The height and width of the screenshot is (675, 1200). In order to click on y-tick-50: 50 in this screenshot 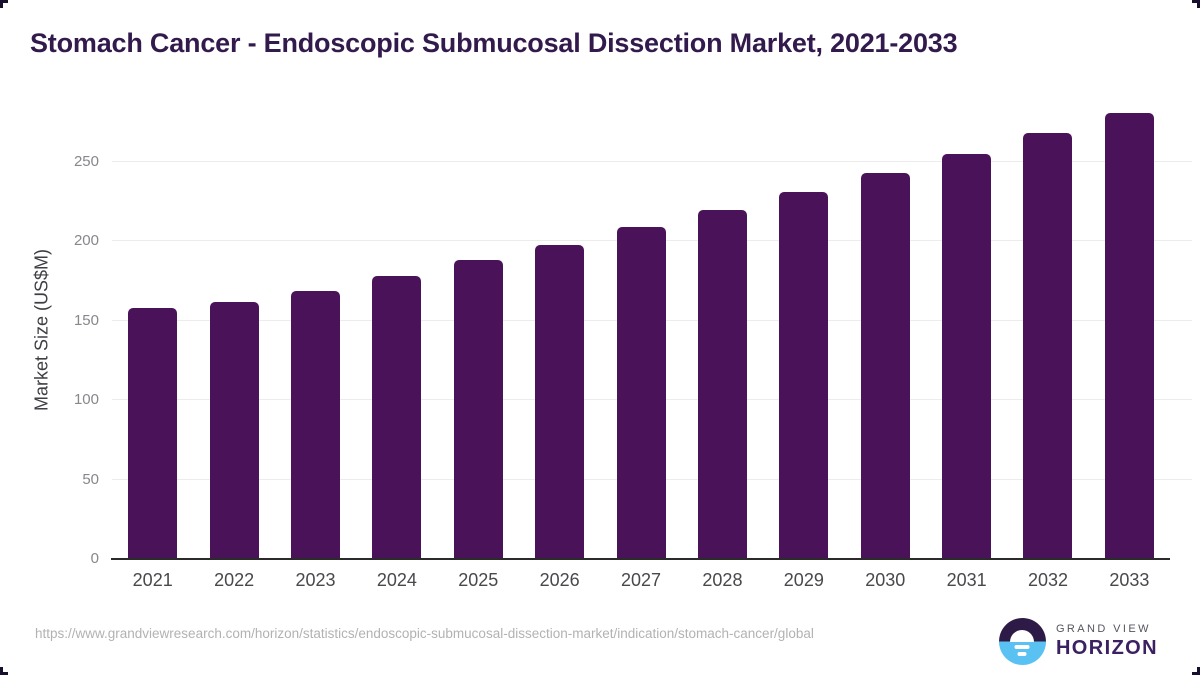, I will do `click(90, 479)`.